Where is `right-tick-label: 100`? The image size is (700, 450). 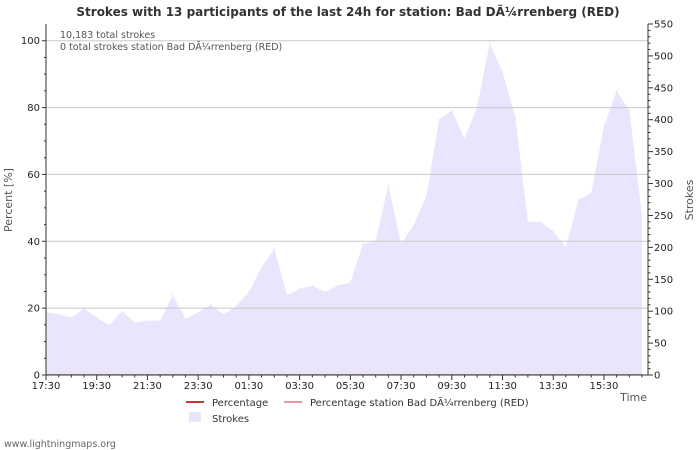 right-tick-label: 100 is located at coordinates (663, 312).